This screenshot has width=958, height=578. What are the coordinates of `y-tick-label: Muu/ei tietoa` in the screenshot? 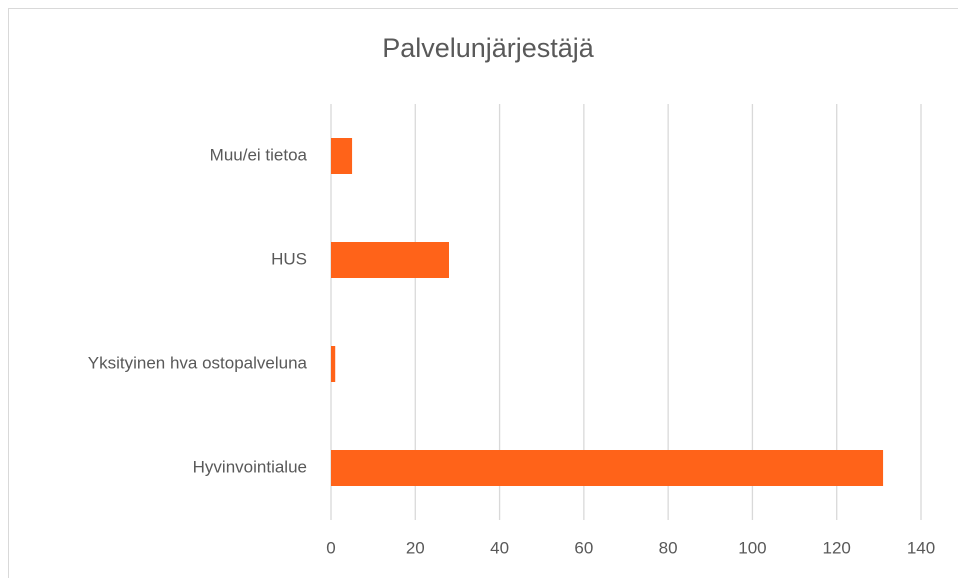 It's located at (259, 154).